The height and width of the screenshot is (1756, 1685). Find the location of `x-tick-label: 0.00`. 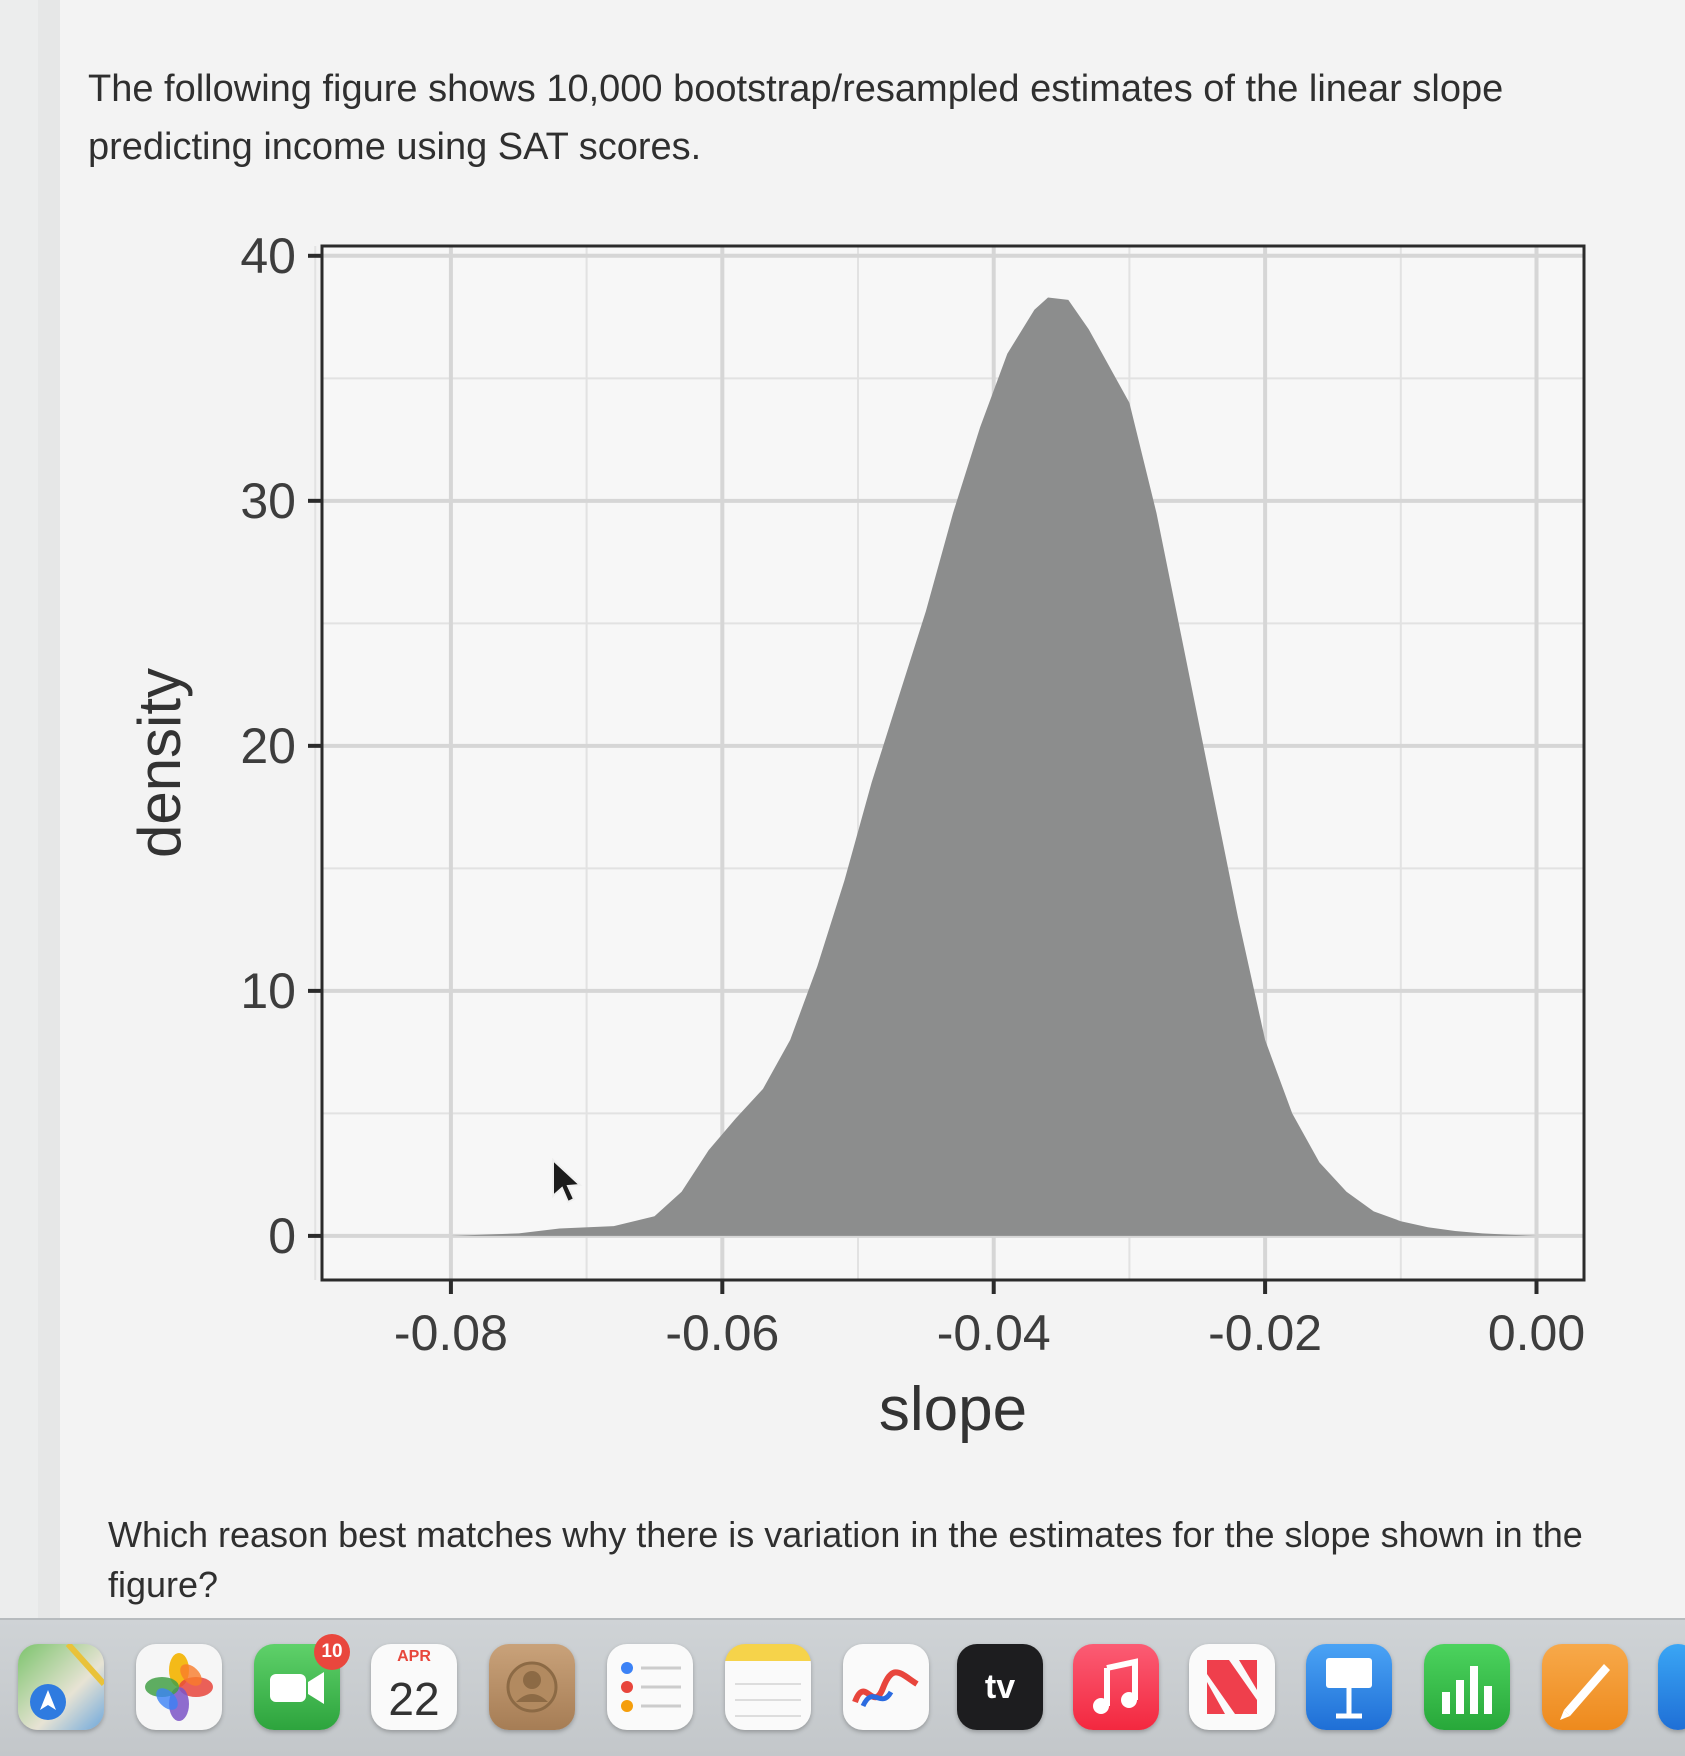

x-tick-label: 0.00 is located at coordinates (1536, 1333).